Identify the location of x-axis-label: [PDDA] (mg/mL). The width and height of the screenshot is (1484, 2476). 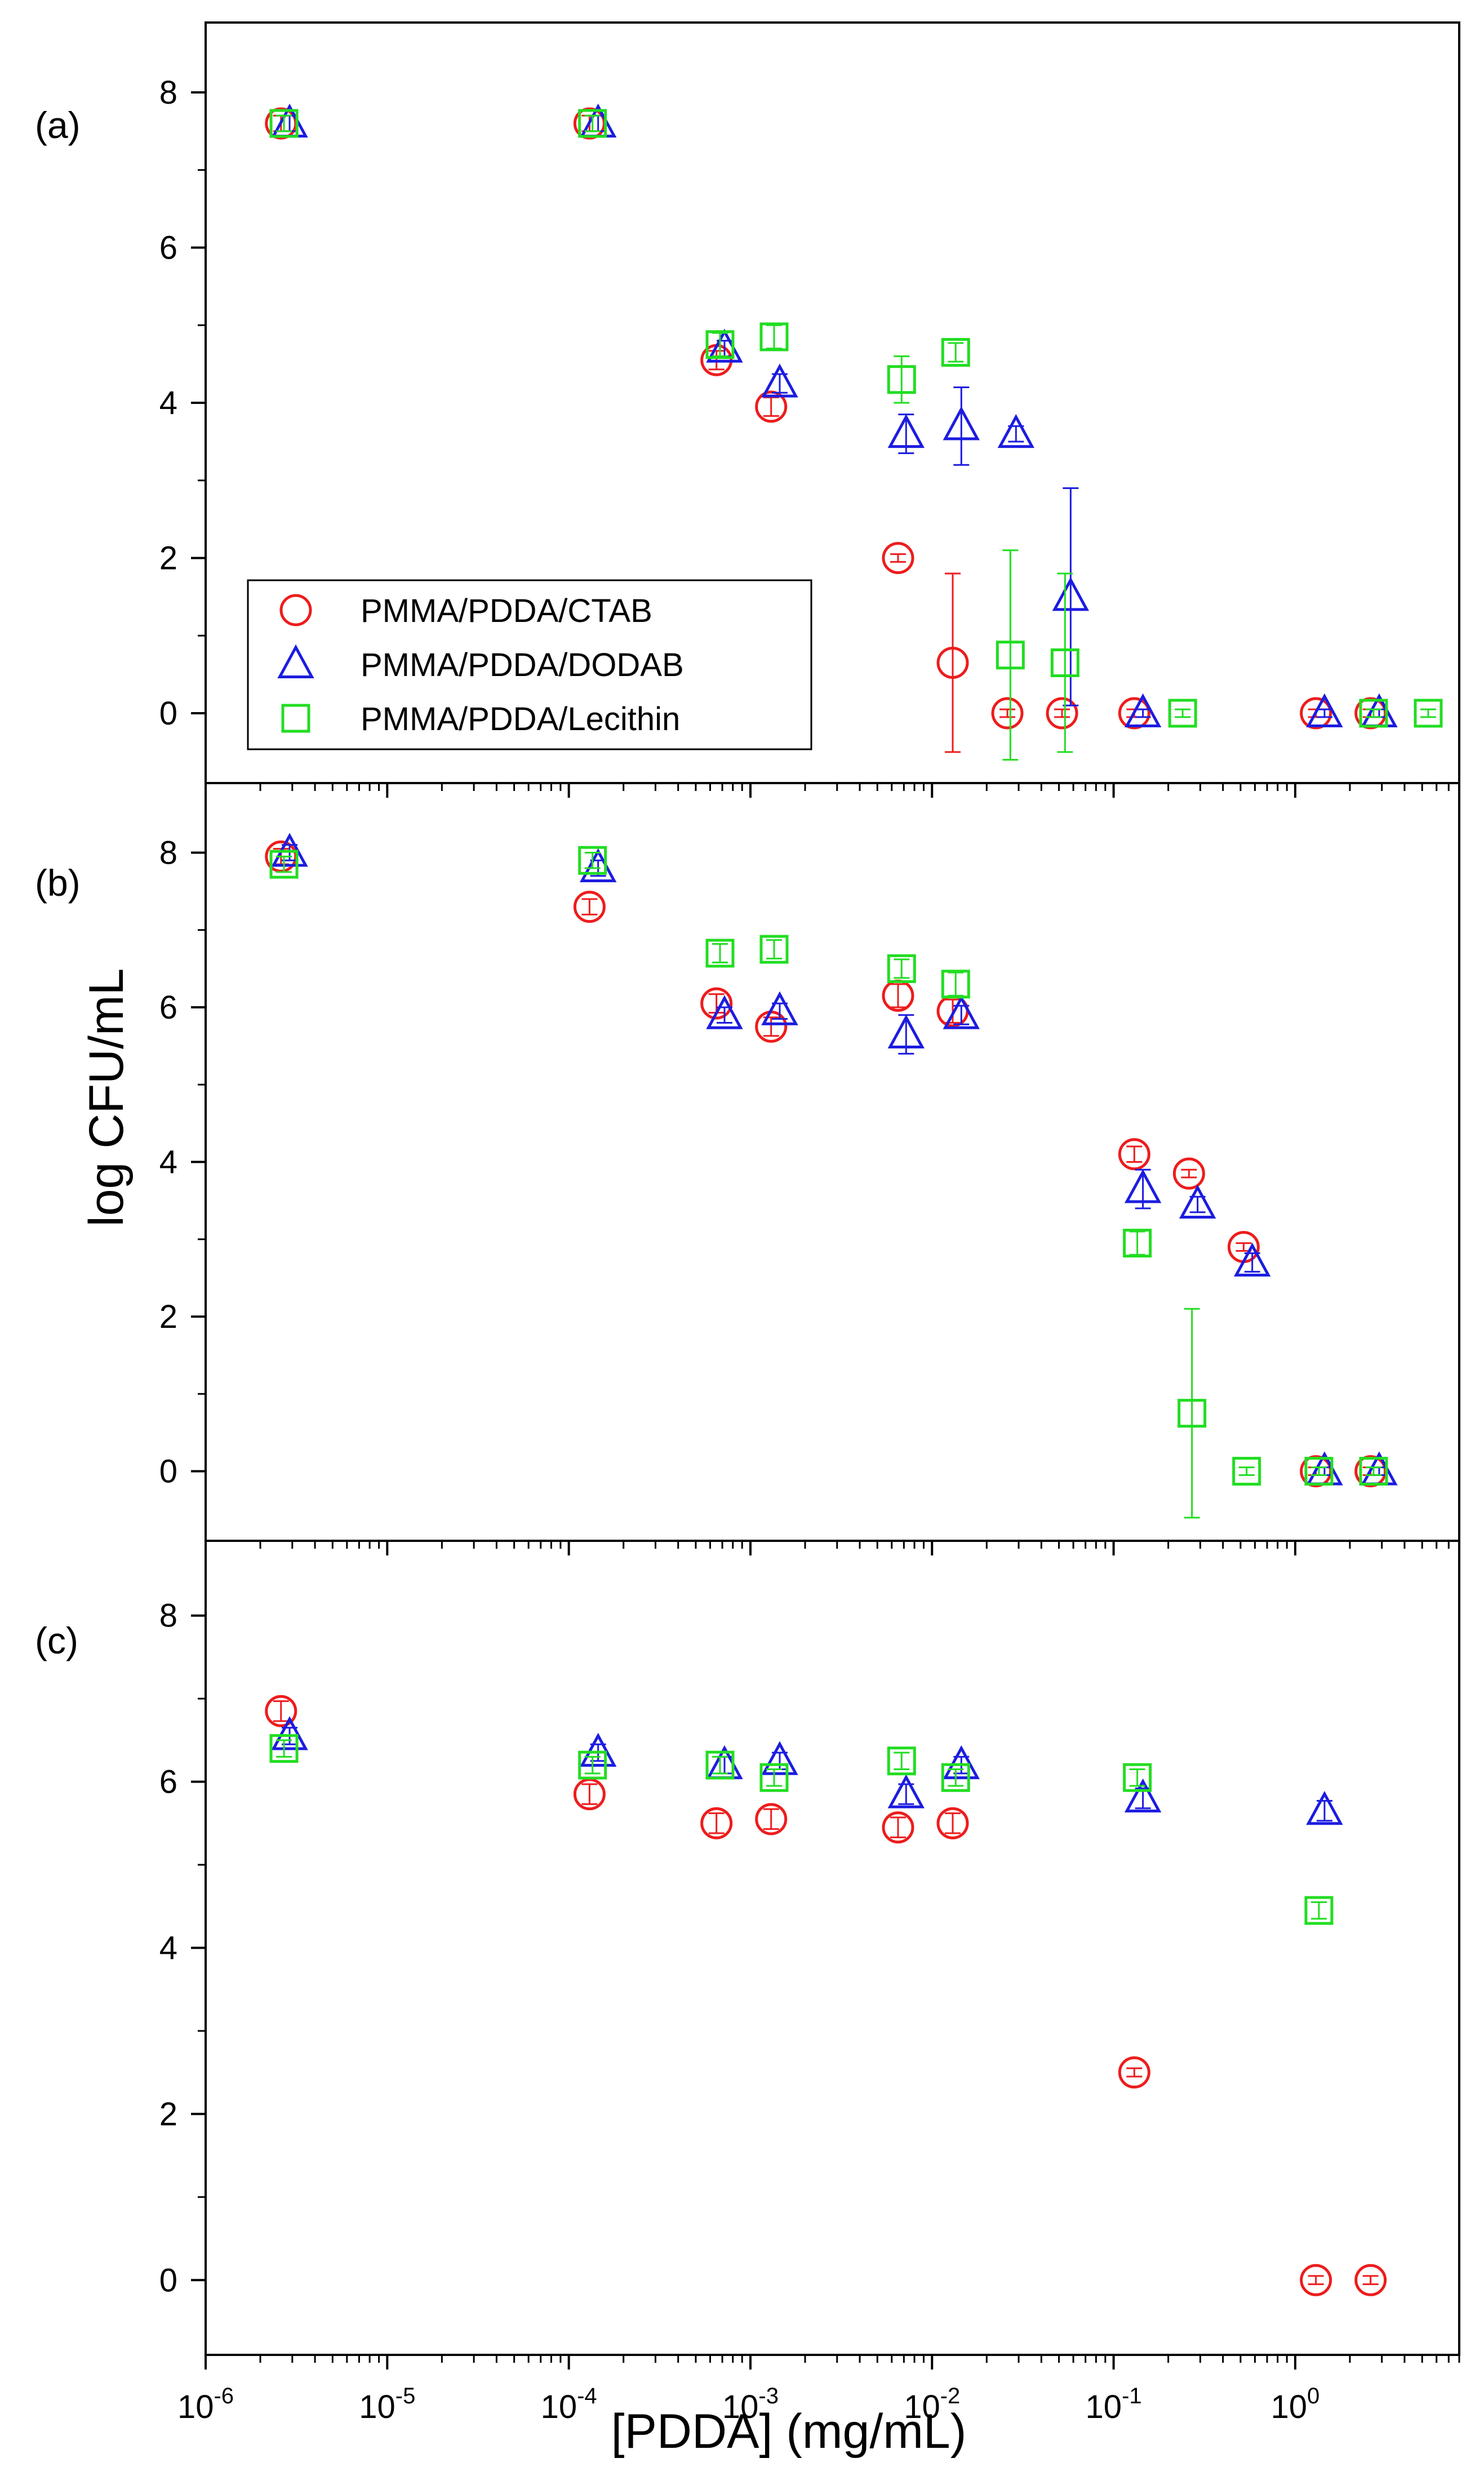
(789, 2432).